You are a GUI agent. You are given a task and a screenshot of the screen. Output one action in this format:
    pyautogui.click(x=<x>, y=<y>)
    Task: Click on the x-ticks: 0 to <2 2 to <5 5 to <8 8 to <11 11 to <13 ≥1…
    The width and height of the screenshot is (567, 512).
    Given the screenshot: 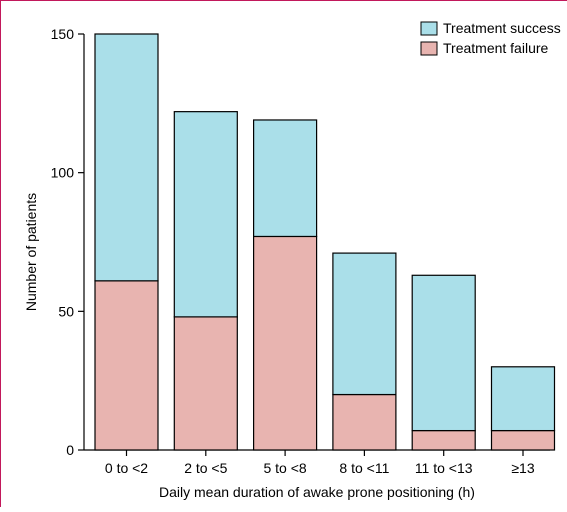 What is the action you would take?
    pyautogui.click(x=320, y=463)
    